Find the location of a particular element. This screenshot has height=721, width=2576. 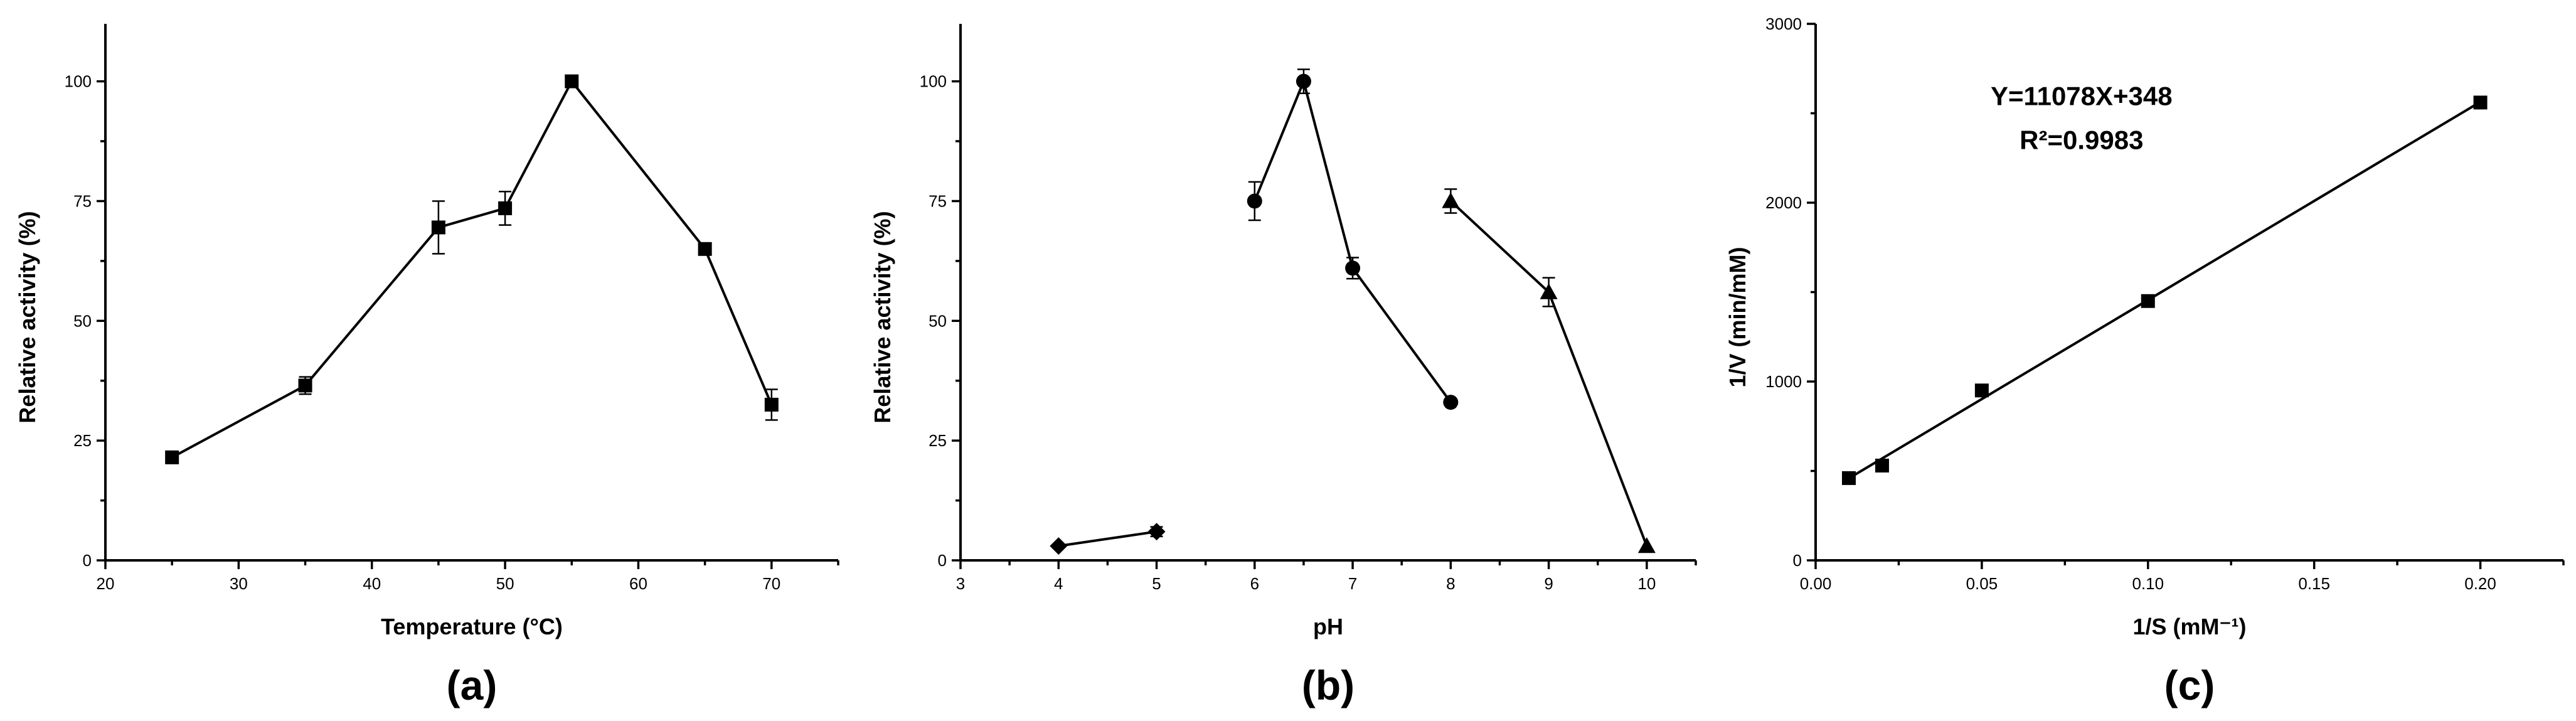

x-tick-label: 7 is located at coordinates (1352, 583).